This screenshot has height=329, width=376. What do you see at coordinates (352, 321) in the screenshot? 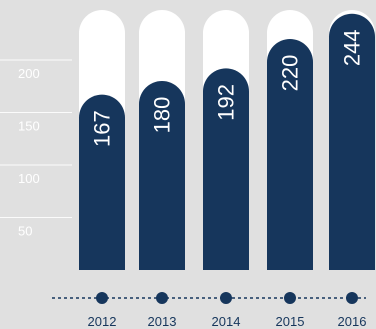
I see `x-category-label: 2016` at bounding box center [352, 321].